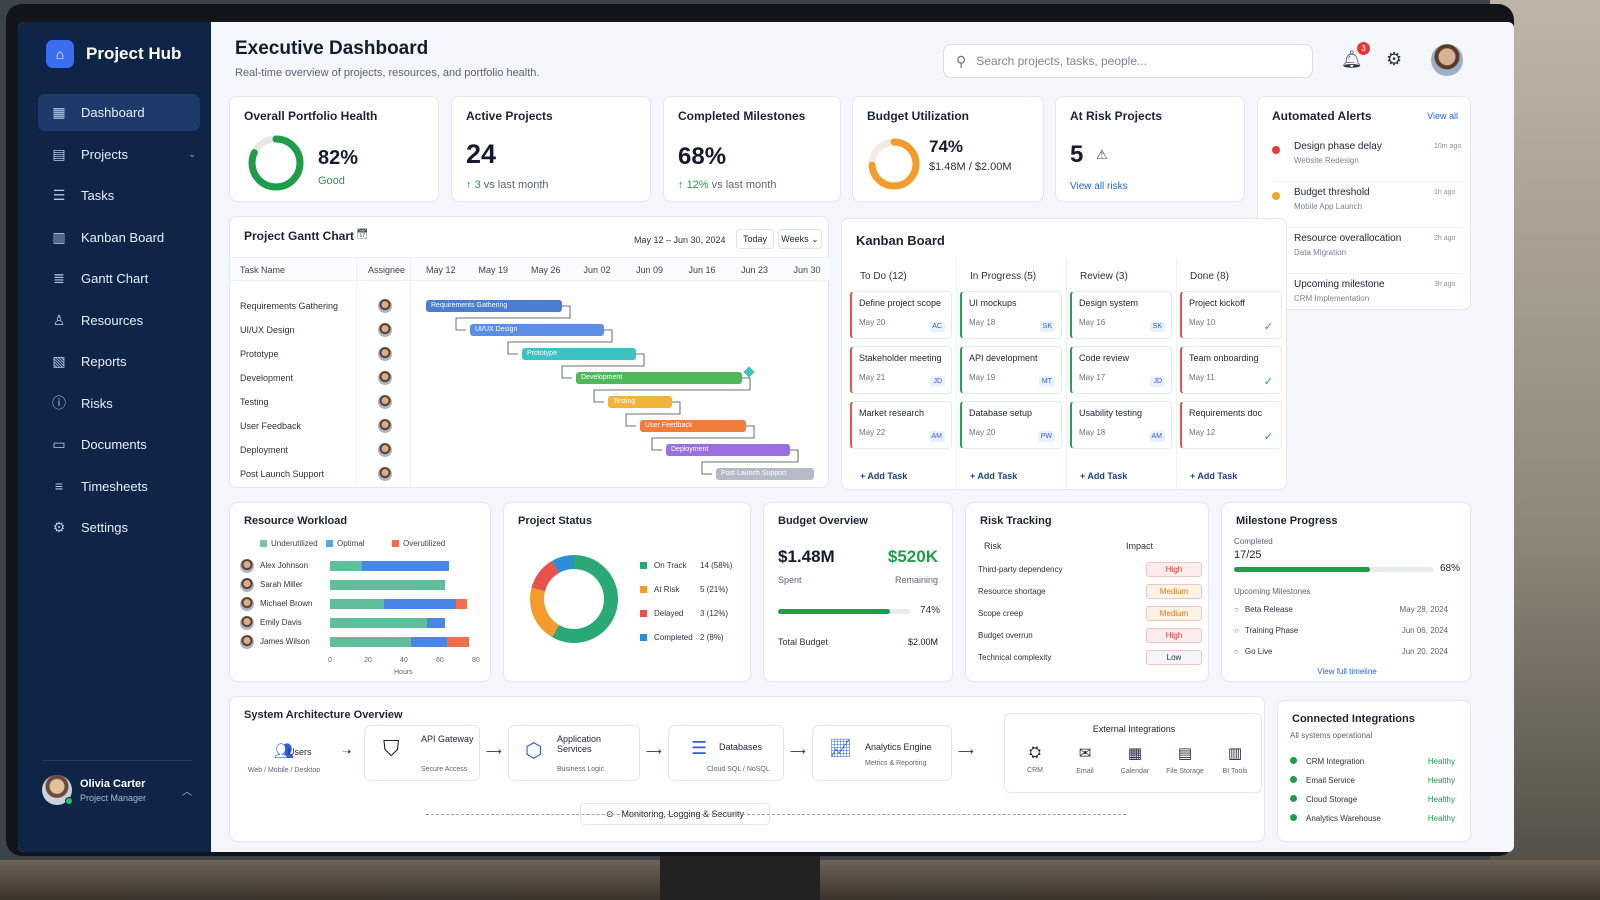 This screenshot has width=1600, height=900. Describe the element at coordinates (966, 752) in the screenshot. I see `arrow-right-icon: ⟶` at that location.